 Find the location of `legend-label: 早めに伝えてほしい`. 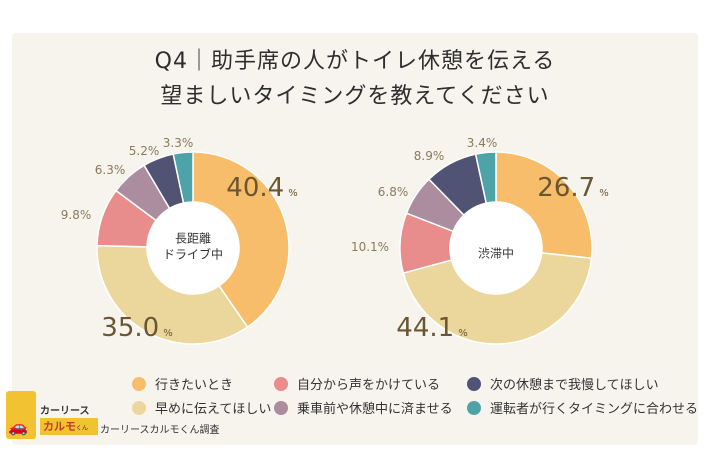

legend-label: 早めに伝えてほしい is located at coordinates (213, 409).